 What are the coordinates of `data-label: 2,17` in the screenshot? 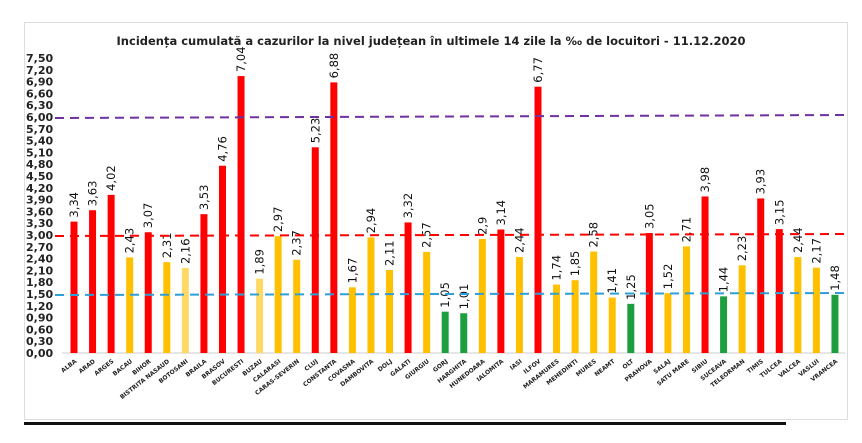 It's located at (816, 251).